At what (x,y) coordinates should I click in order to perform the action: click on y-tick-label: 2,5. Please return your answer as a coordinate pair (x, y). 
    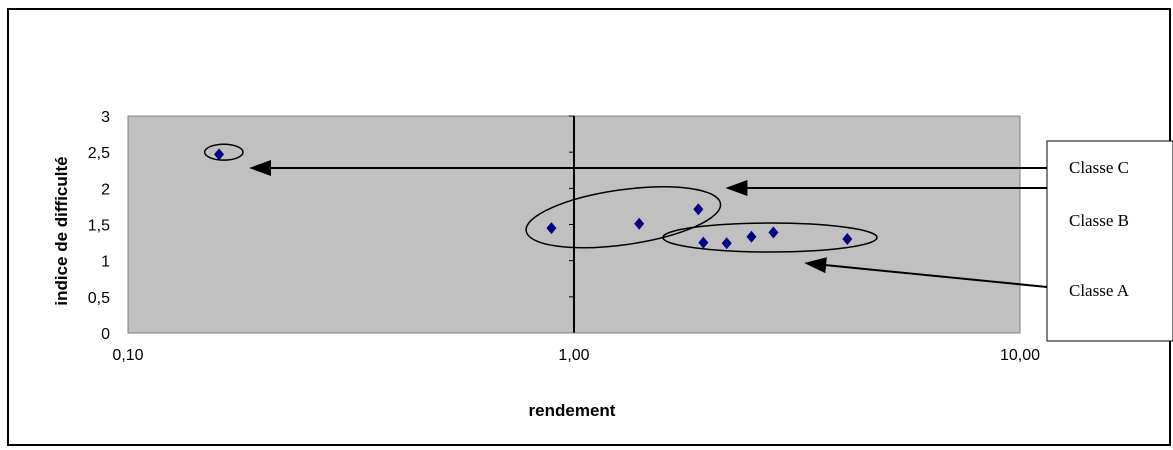
    Looking at the image, I should click on (99, 153).